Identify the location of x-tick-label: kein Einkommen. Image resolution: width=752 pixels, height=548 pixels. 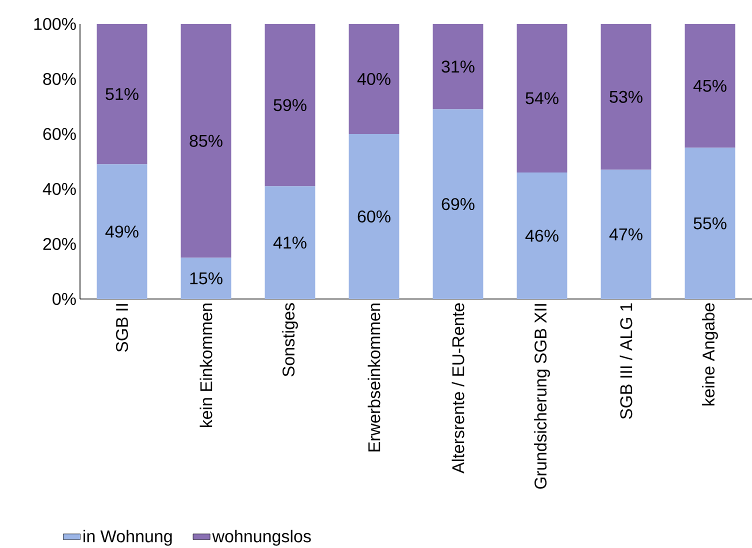
(206, 366).